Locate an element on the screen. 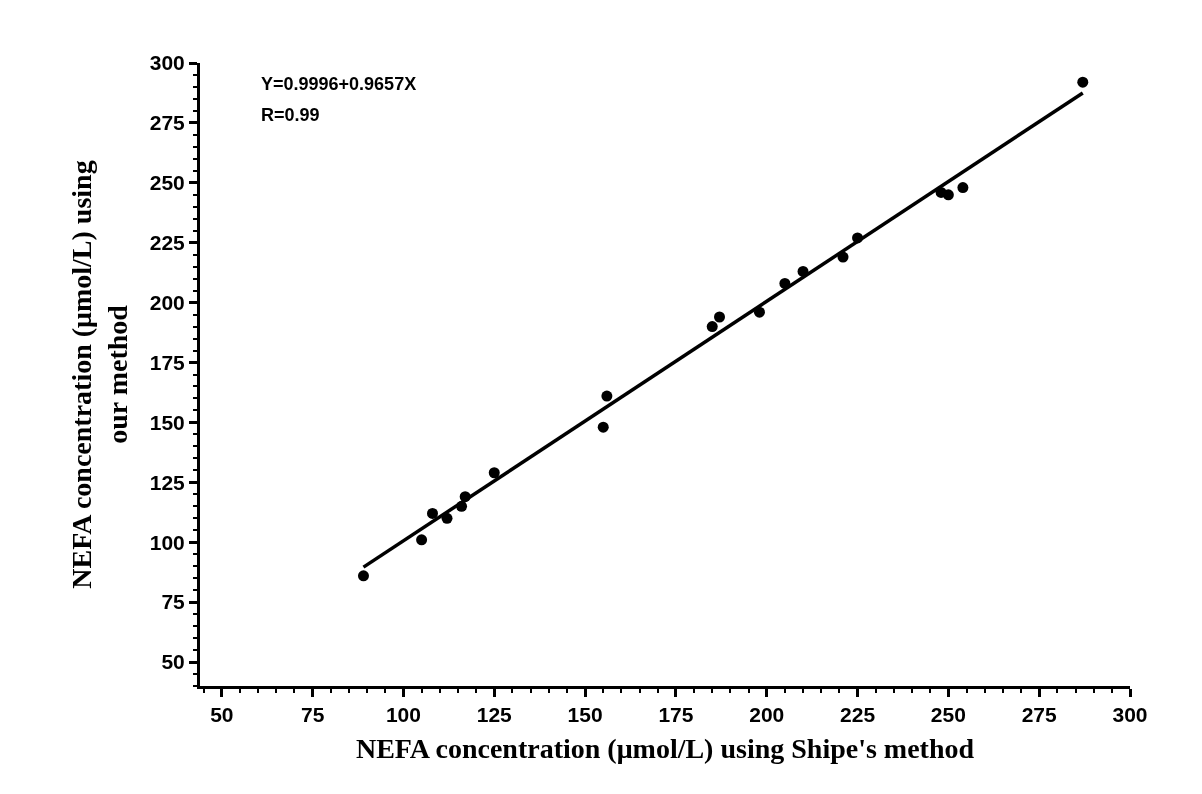 The width and height of the screenshot is (1202, 794). x-tick-label: 175 is located at coordinates (676, 715).